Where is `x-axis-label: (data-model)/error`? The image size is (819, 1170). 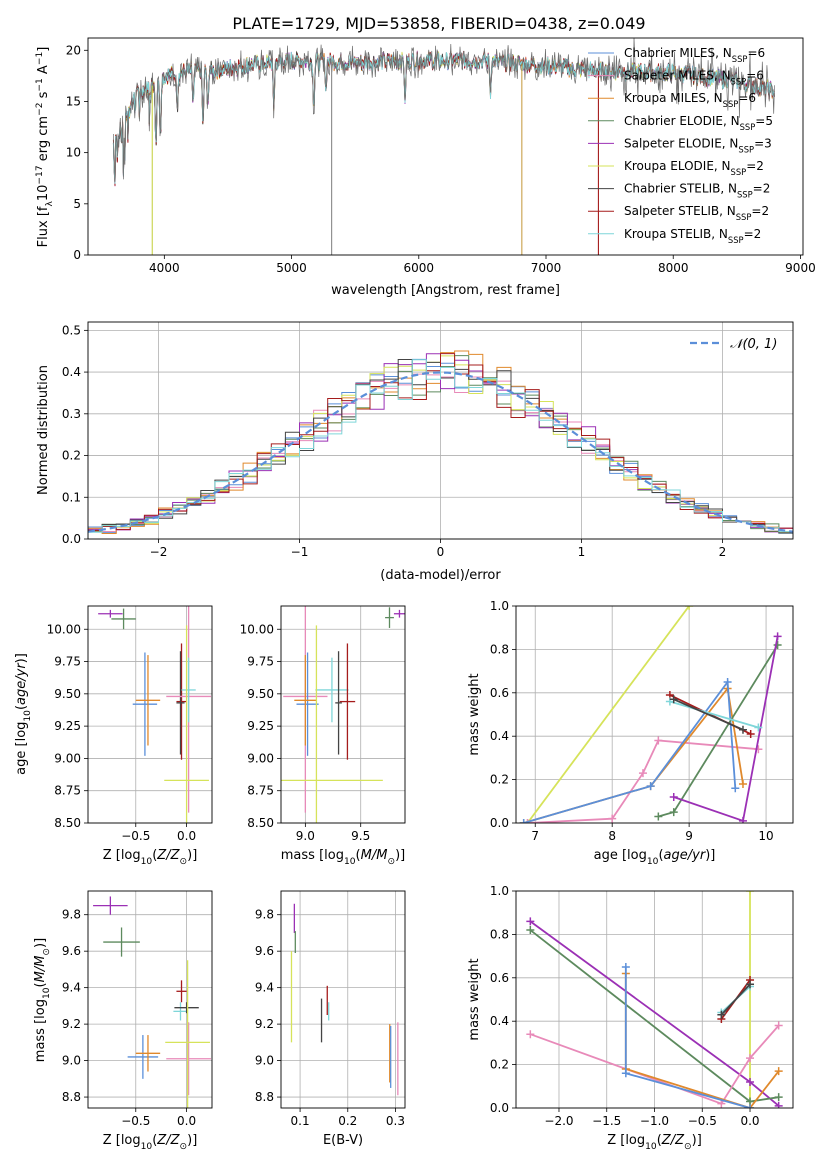 x-axis-label: (data-model)/error is located at coordinates (440, 575).